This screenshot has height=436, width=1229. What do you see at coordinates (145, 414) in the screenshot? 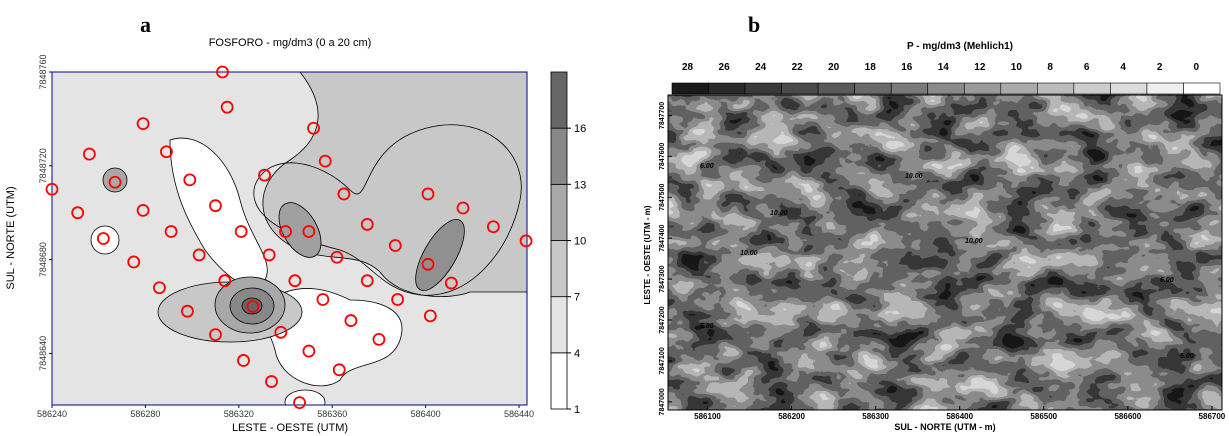
I see `x-tick-label: 586280` at bounding box center [145, 414].